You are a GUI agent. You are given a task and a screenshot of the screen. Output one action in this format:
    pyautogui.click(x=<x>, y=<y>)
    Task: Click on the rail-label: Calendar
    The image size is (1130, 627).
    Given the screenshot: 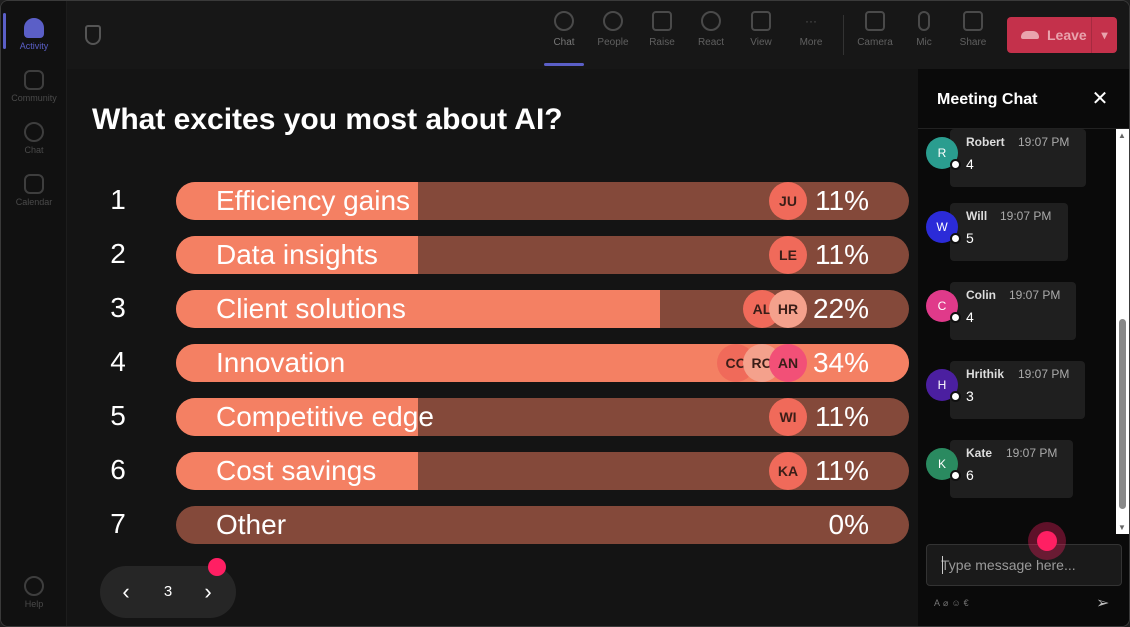 What is the action you would take?
    pyautogui.click(x=34, y=201)
    